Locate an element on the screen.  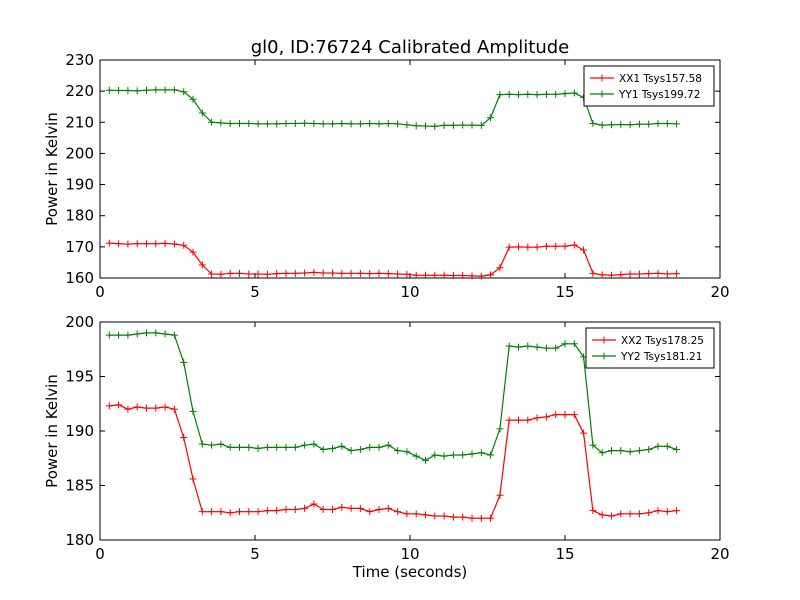
y-tick-label: 220 is located at coordinates (79, 91).